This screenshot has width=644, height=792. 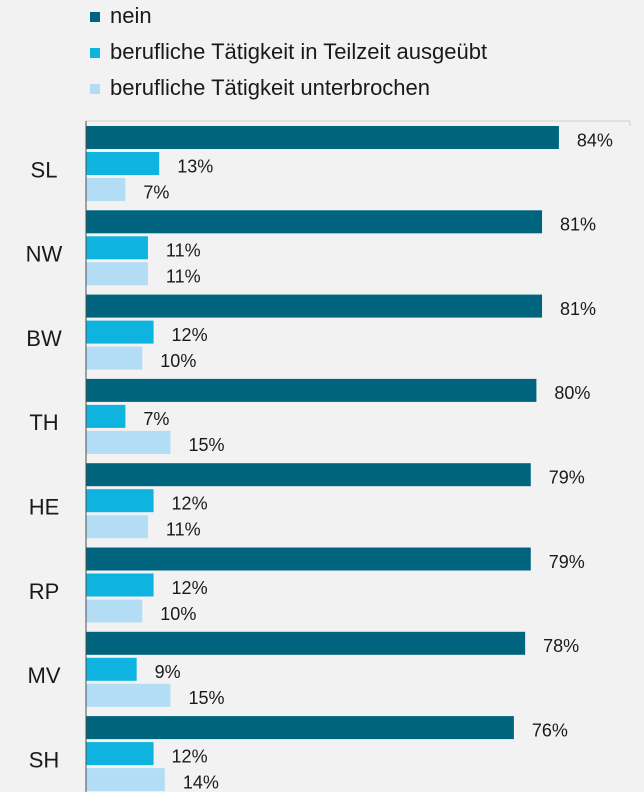 What do you see at coordinates (270, 87) in the screenshot?
I see `legend-label: berufliche Tätigkeit unterbrochen` at bounding box center [270, 87].